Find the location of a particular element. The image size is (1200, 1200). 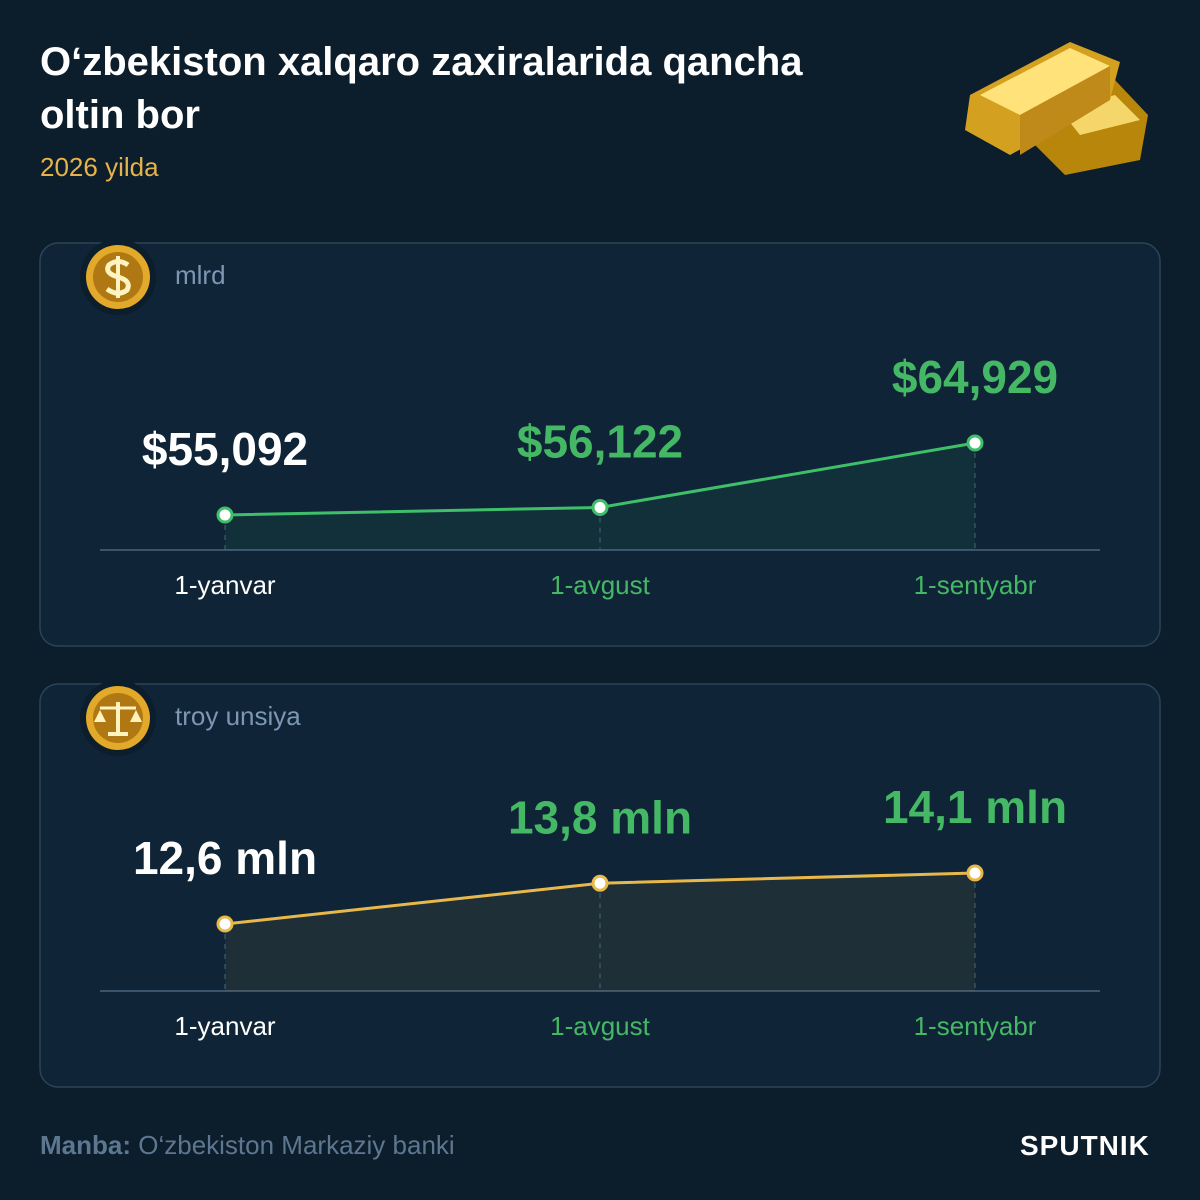

subtitle: 2026 yilda is located at coordinates (99, 167).